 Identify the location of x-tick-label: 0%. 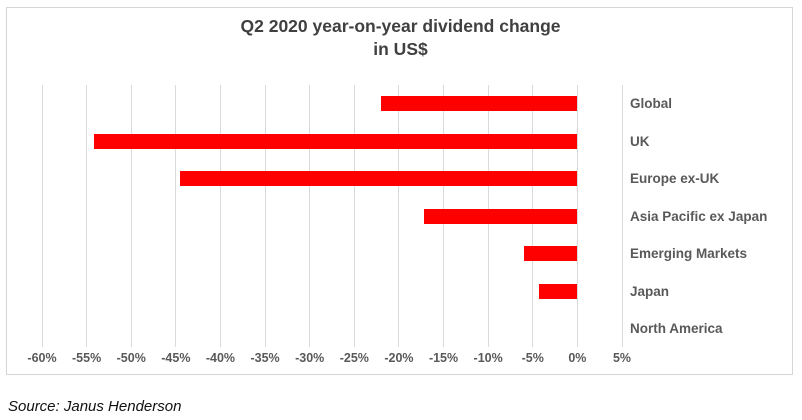
(577, 358).